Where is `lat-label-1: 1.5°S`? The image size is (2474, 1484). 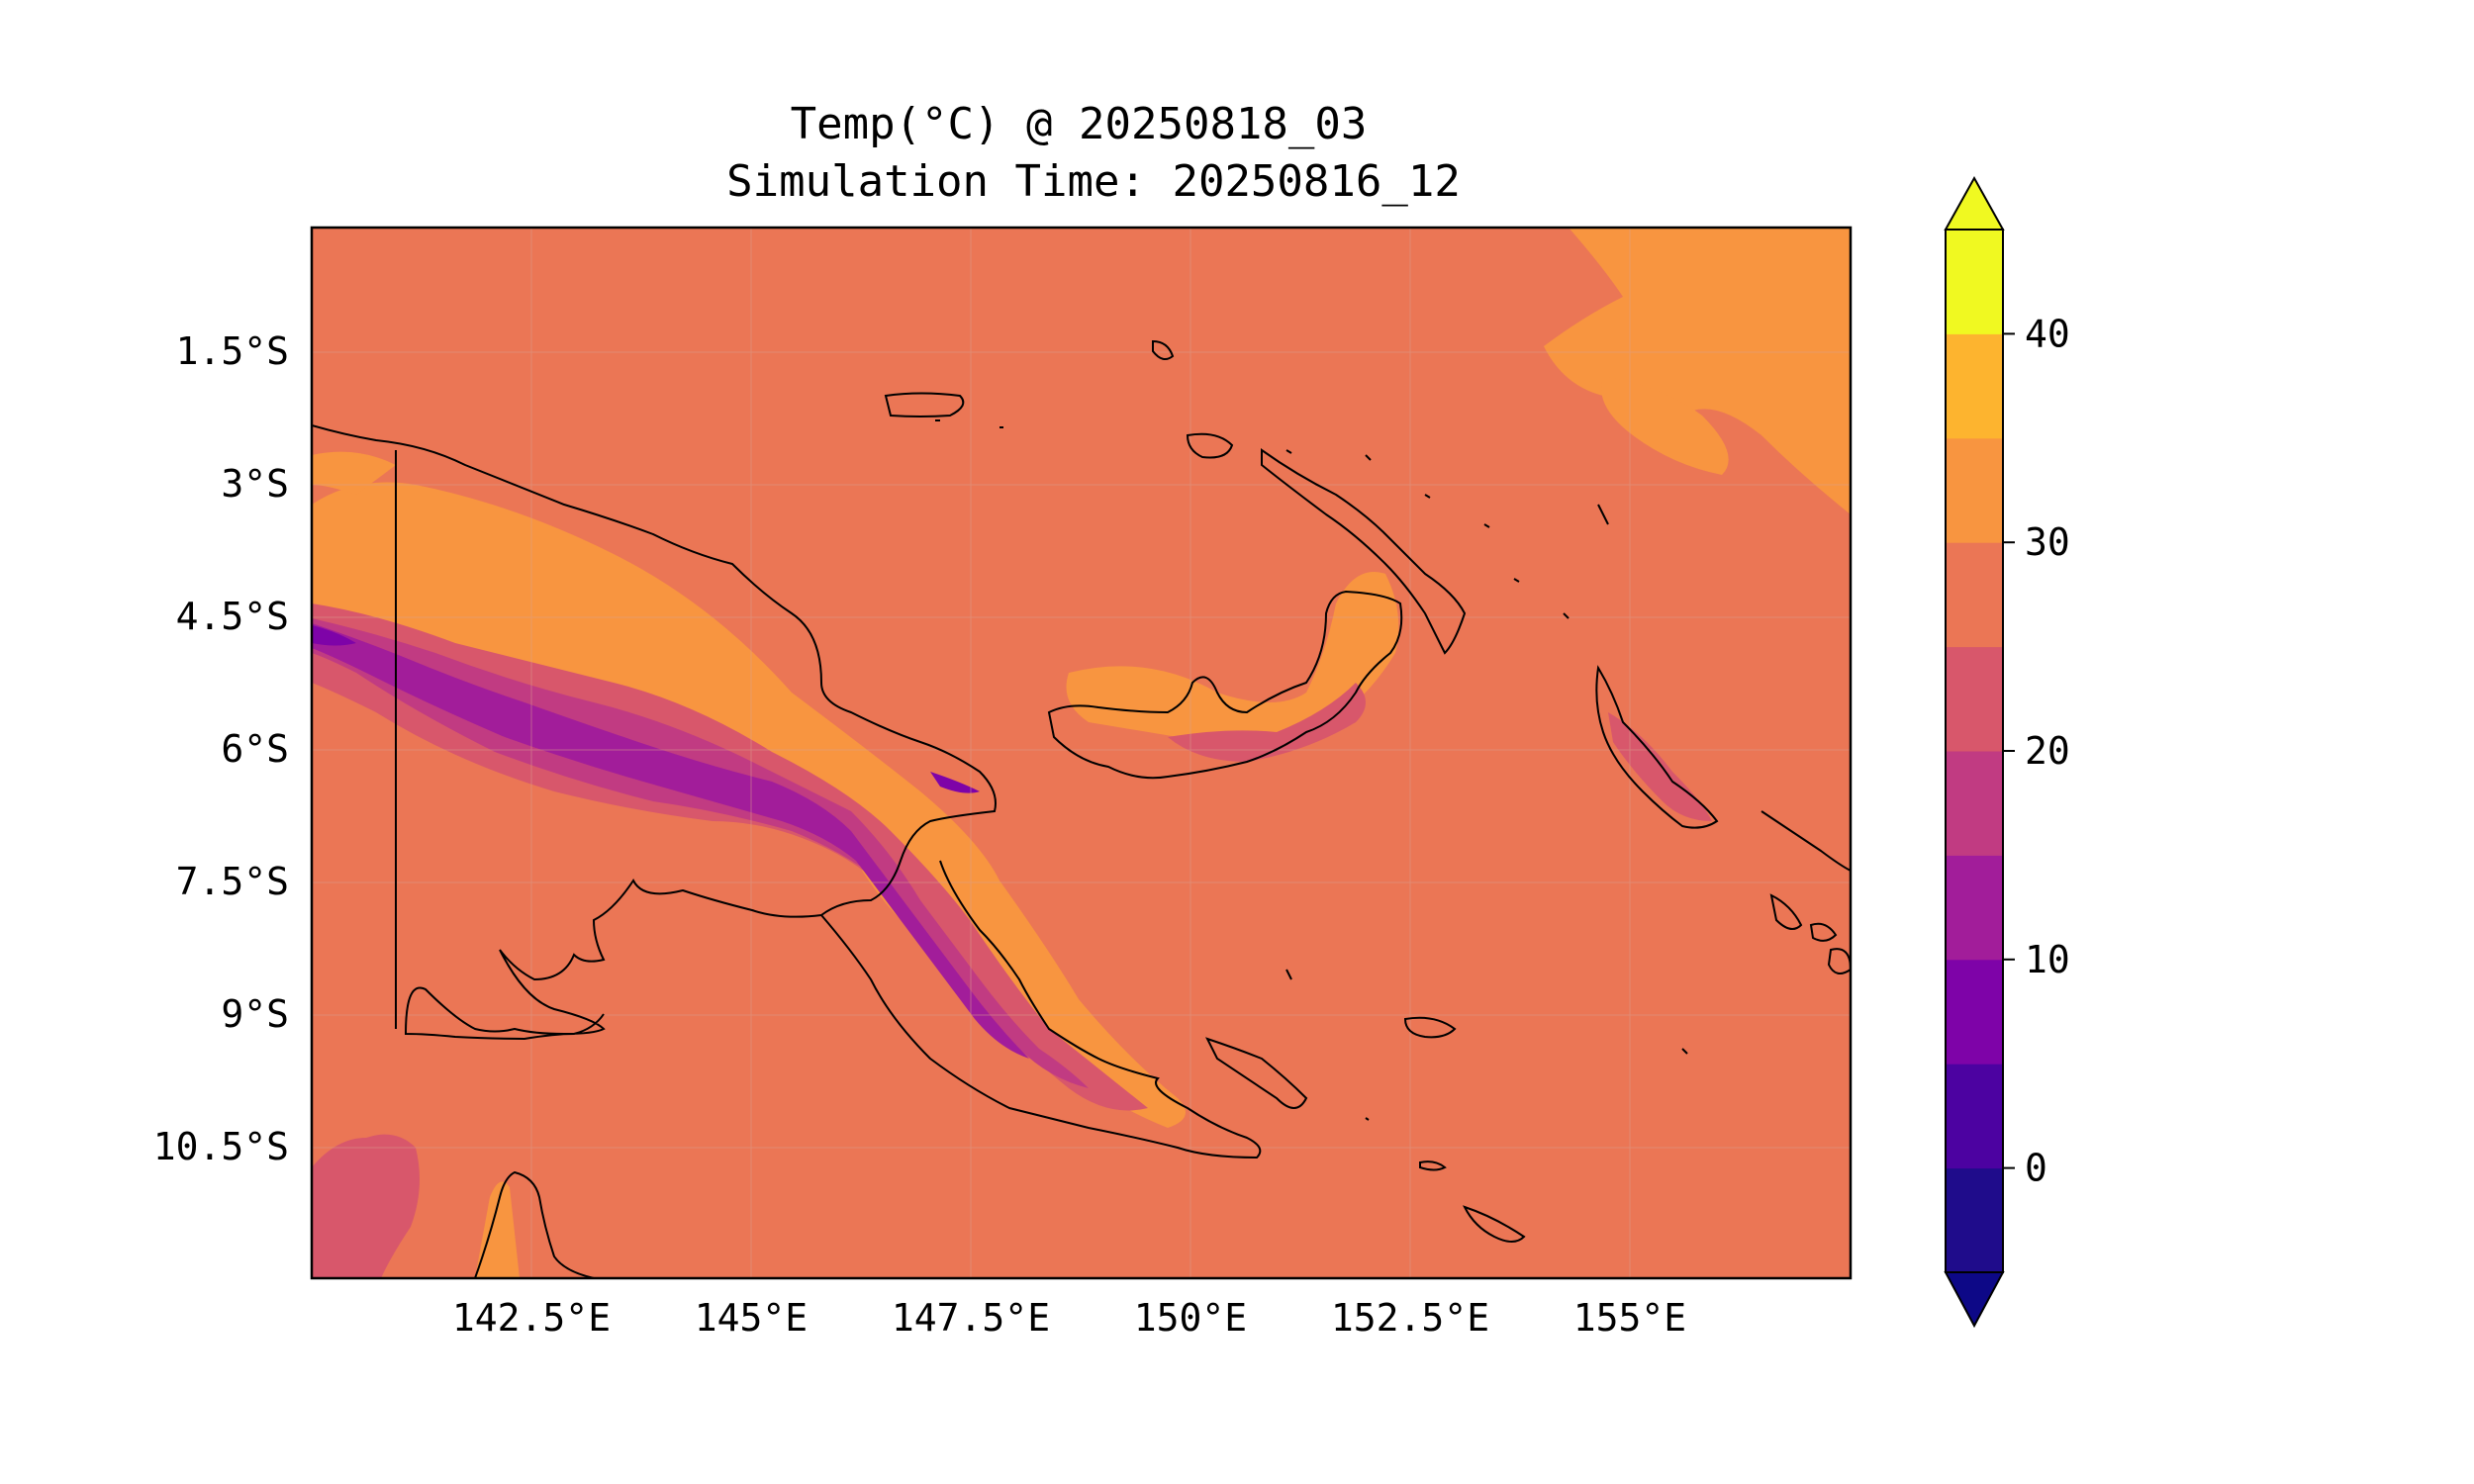
lat-label-1: 1.5°S is located at coordinates (233, 351).